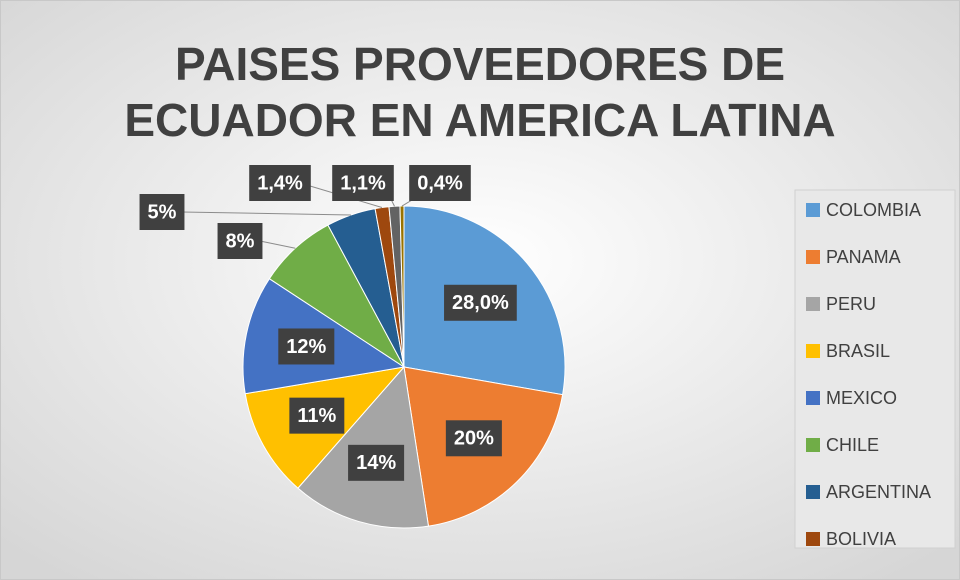 This screenshot has height=580, width=960. What do you see at coordinates (875, 369) in the screenshot?
I see `legend-box` at bounding box center [875, 369].